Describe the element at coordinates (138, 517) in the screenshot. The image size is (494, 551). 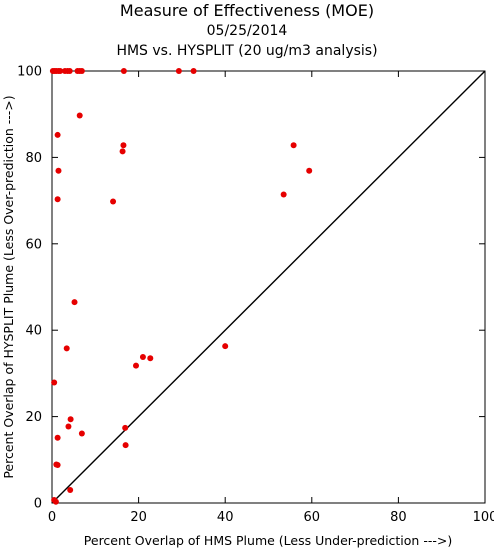
I see `x-tick-label: 20` at that location.